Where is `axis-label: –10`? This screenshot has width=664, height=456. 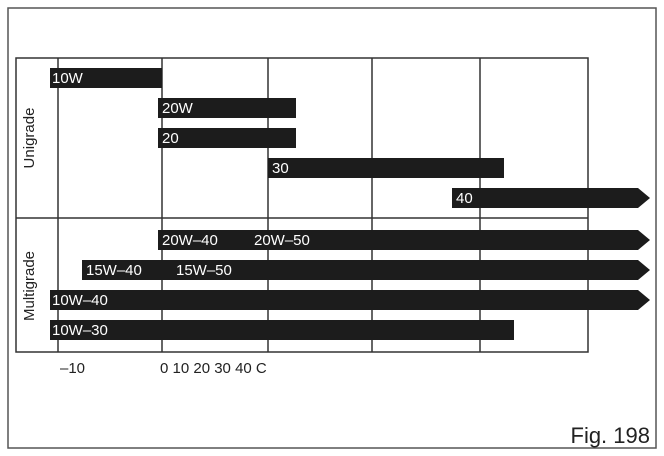
axis-label: –10 is located at coordinates (72, 368).